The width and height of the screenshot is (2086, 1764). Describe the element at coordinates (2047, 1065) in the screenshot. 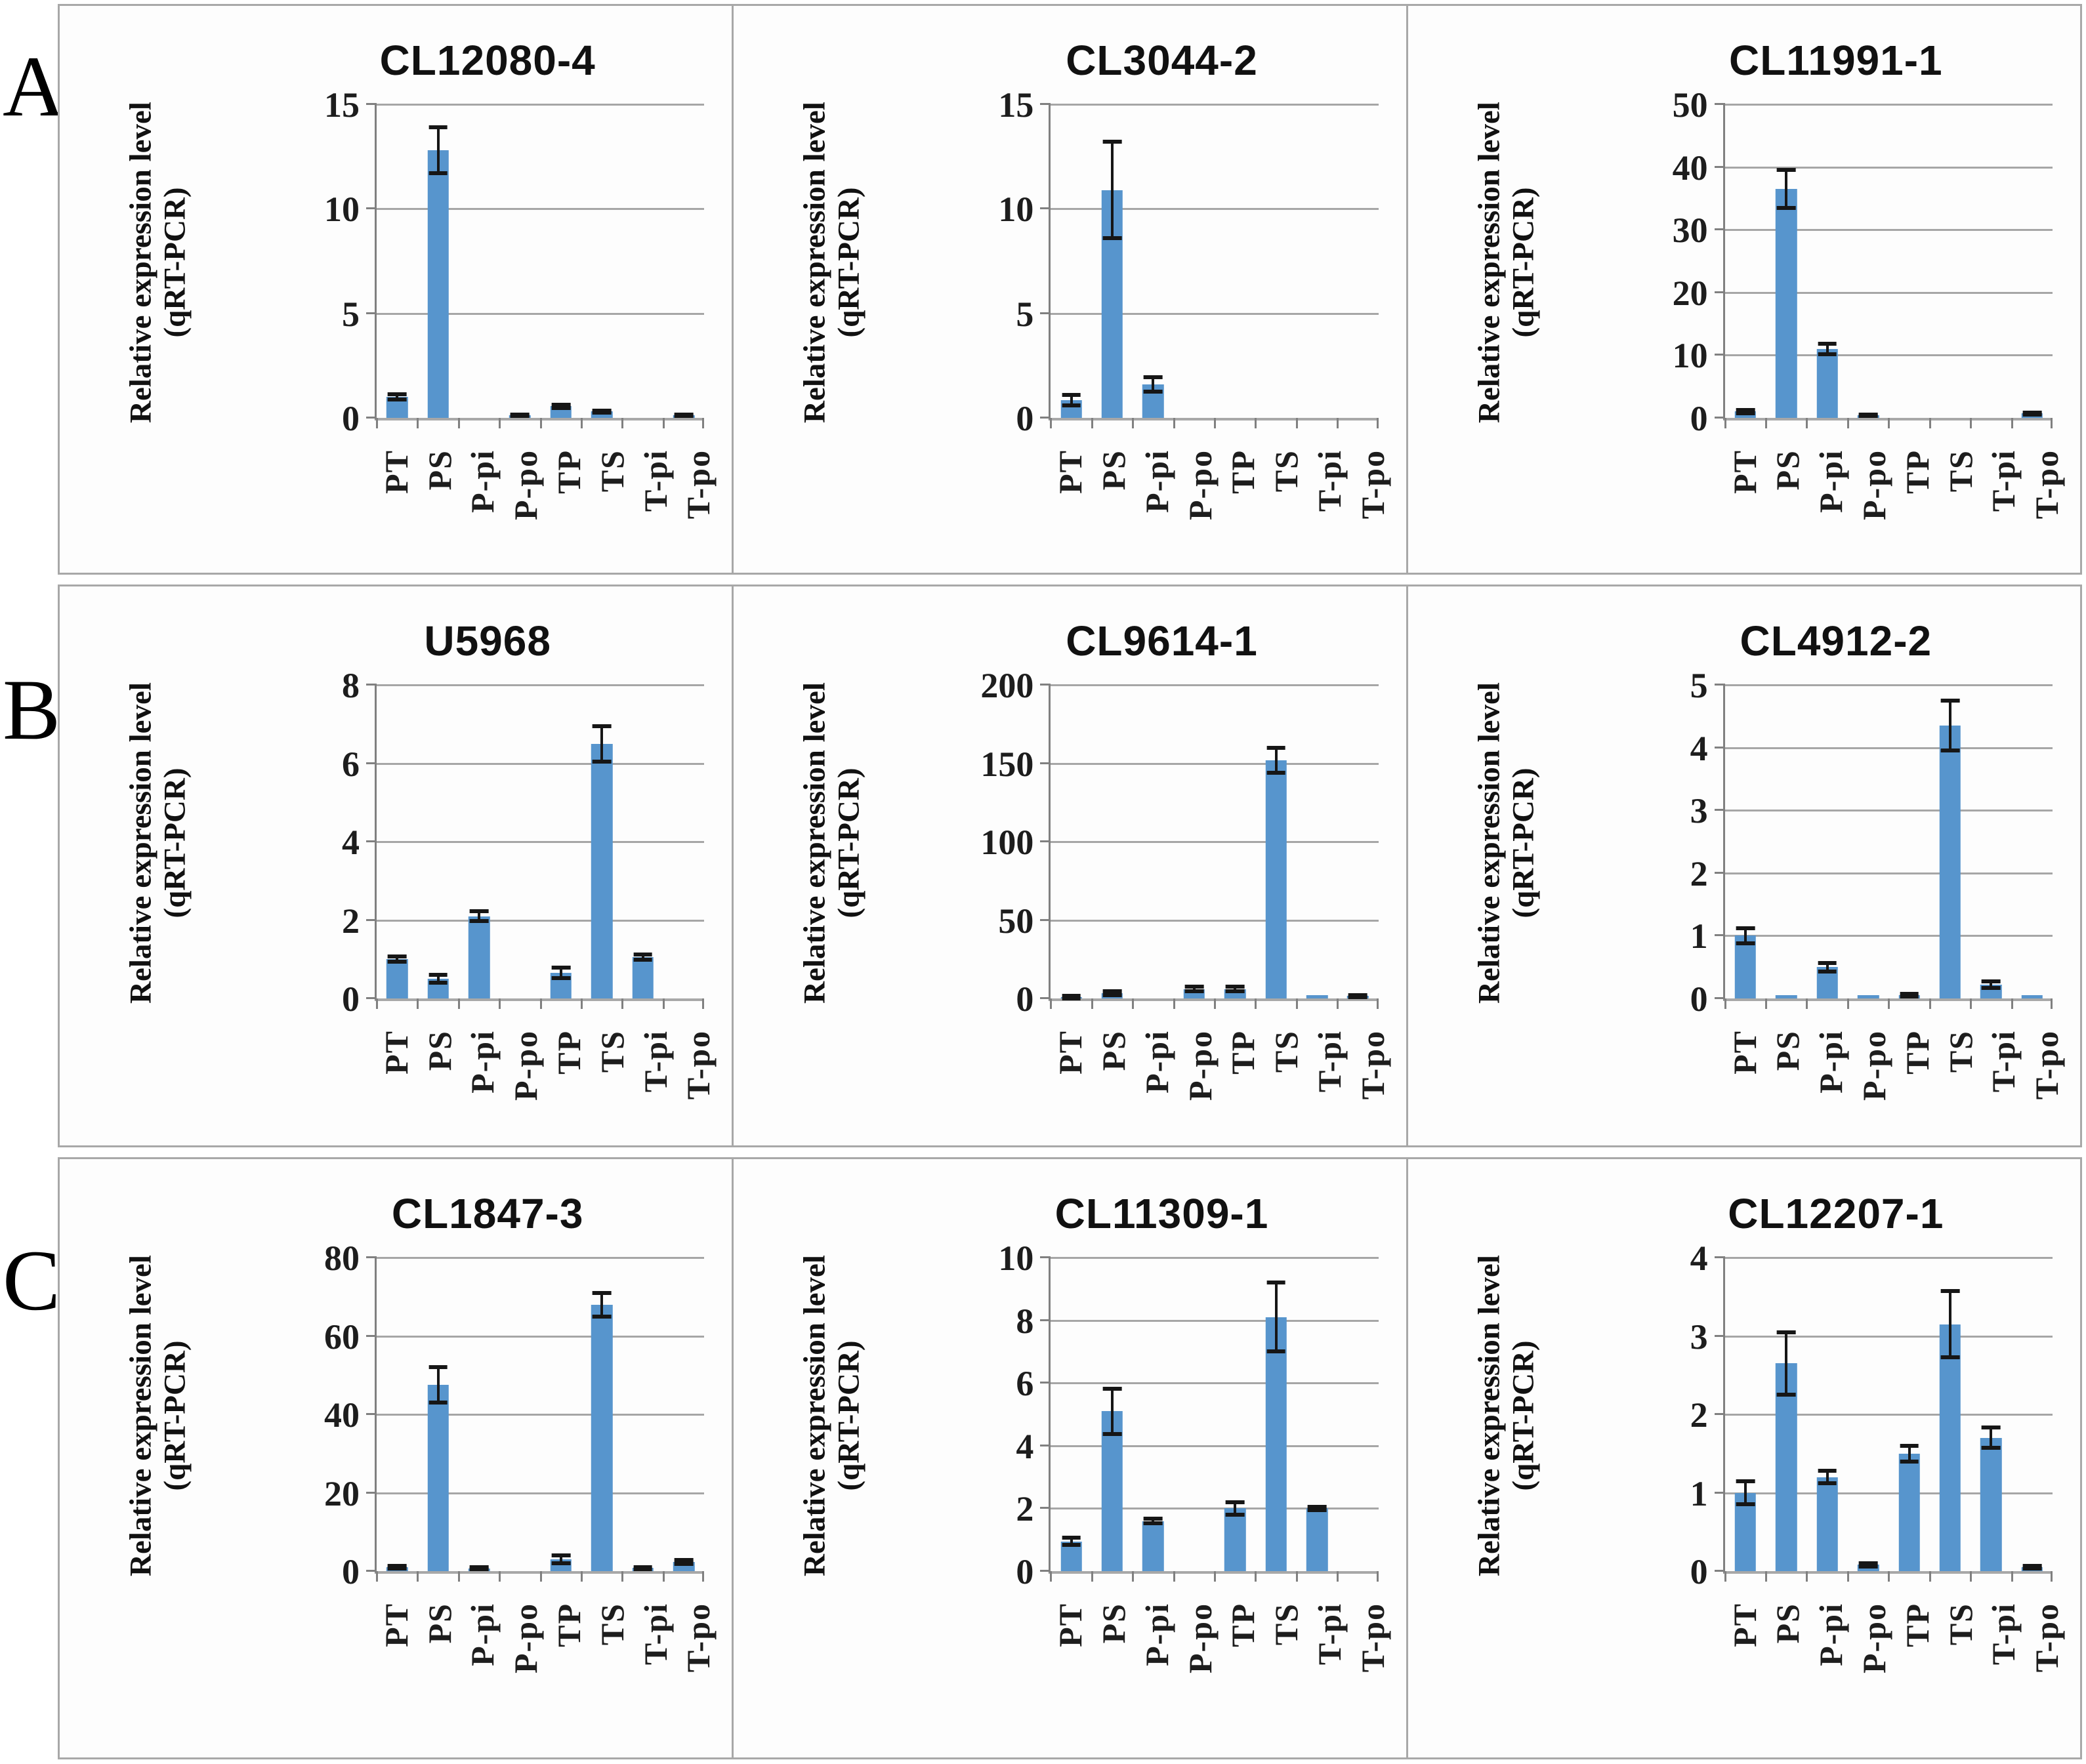

I see `x-tick-label: T-po` at that location.